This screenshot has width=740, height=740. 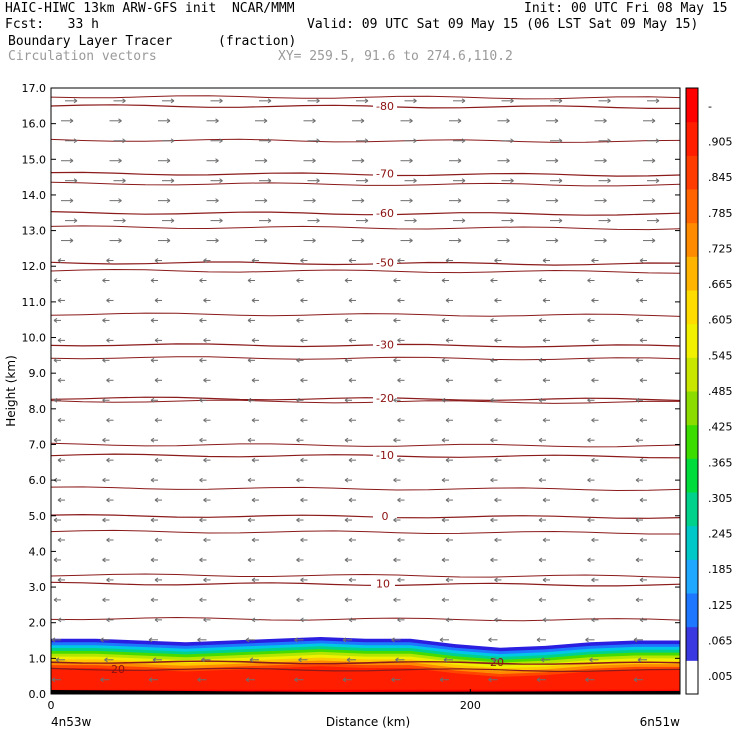 What do you see at coordinates (90, 41) in the screenshot?
I see `field-name: Boundary Layer Tracer` at bounding box center [90, 41].